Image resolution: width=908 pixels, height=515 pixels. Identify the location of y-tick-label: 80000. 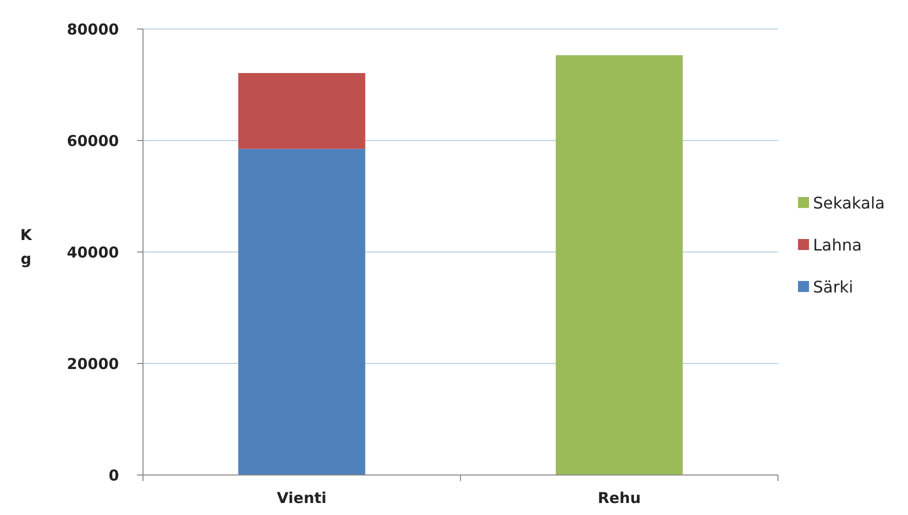
(92, 29).